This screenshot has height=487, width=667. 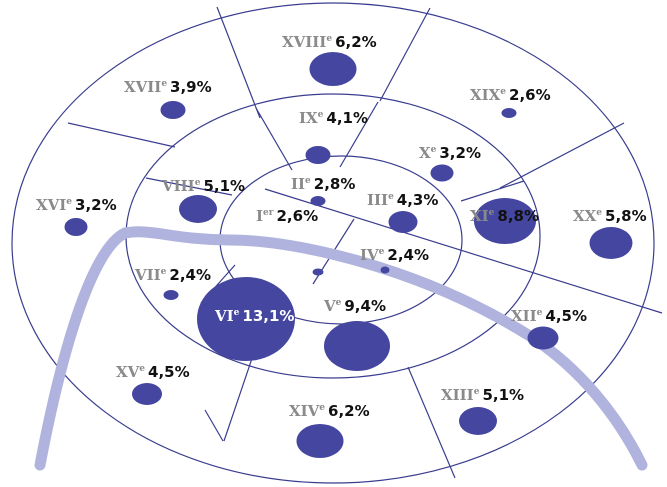 I want to click on bubble-xix, so click(x=509, y=113).